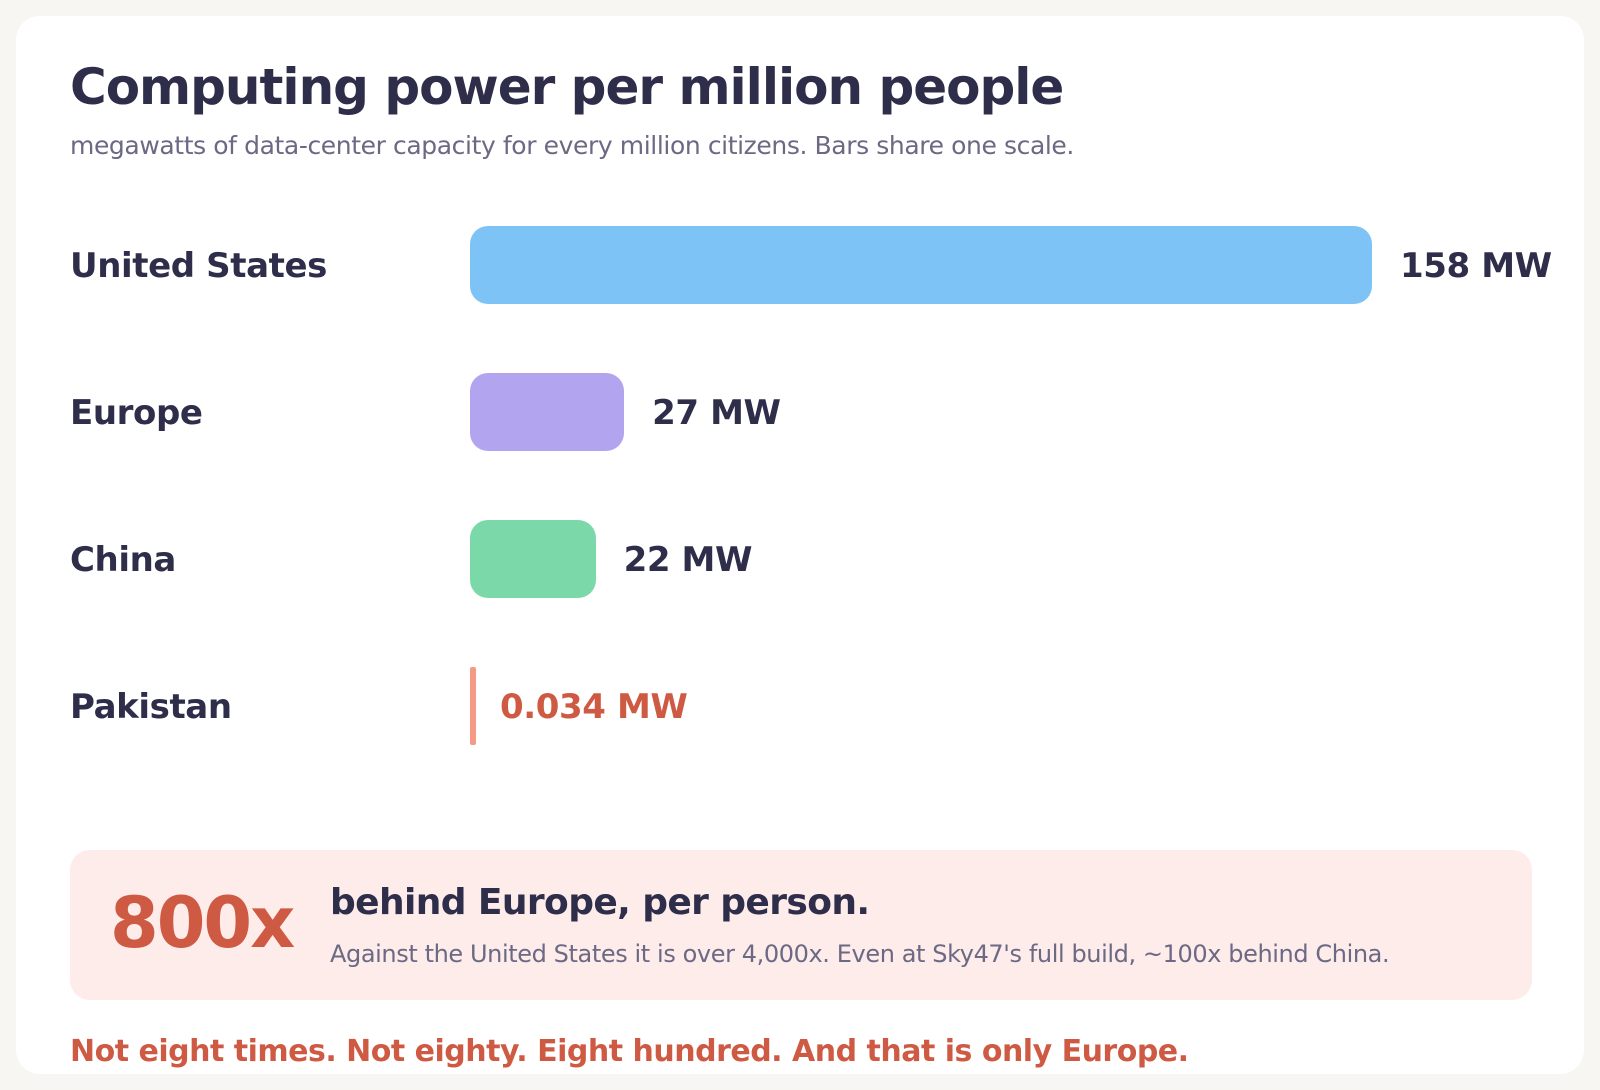 The height and width of the screenshot is (1090, 1600). Describe the element at coordinates (716, 413) in the screenshot. I see `value-label: 27 MW` at that location.